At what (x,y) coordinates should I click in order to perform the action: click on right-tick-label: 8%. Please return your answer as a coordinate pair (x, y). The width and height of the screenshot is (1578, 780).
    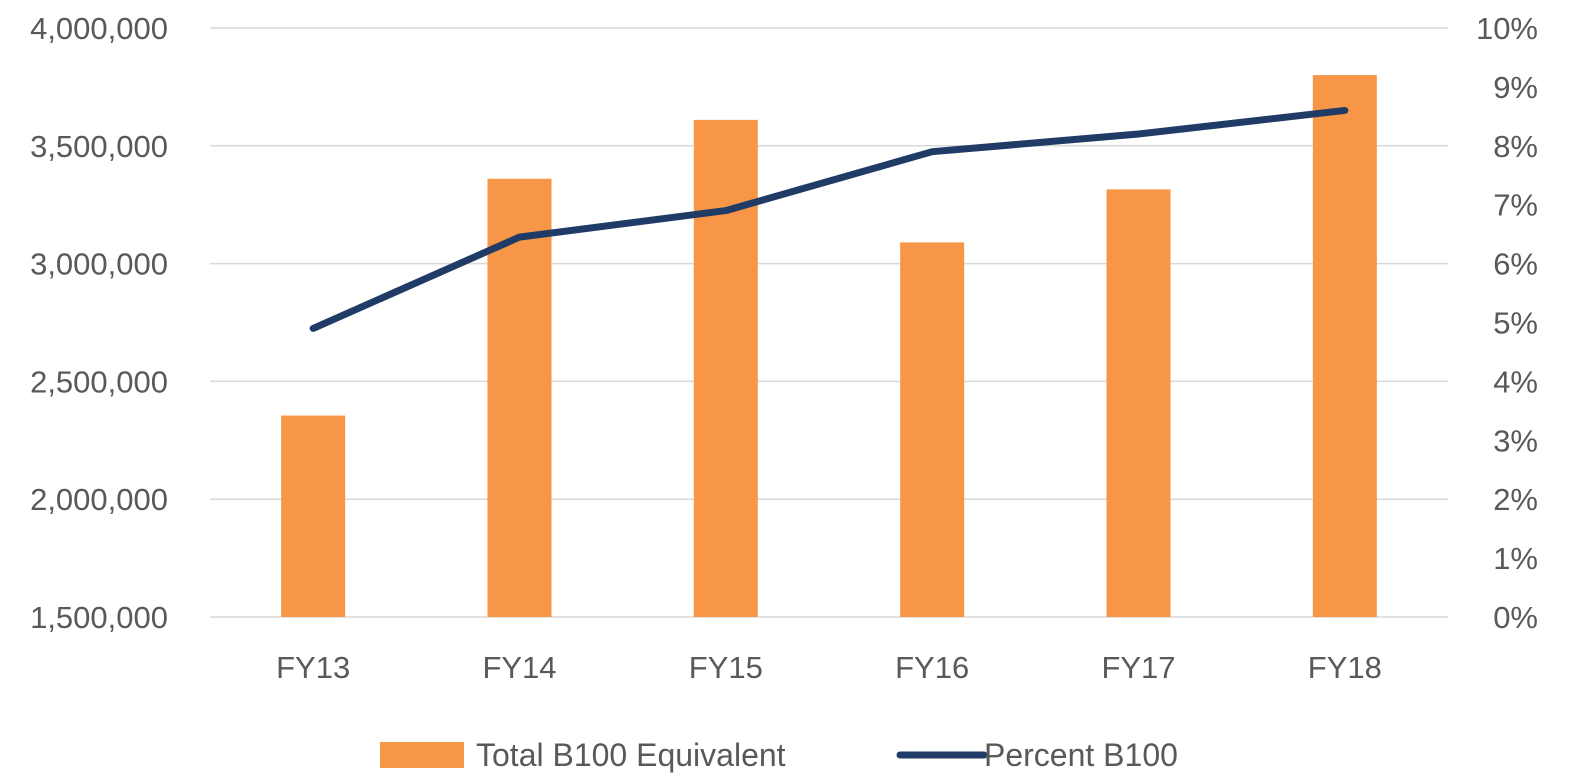
    Looking at the image, I should click on (1515, 146).